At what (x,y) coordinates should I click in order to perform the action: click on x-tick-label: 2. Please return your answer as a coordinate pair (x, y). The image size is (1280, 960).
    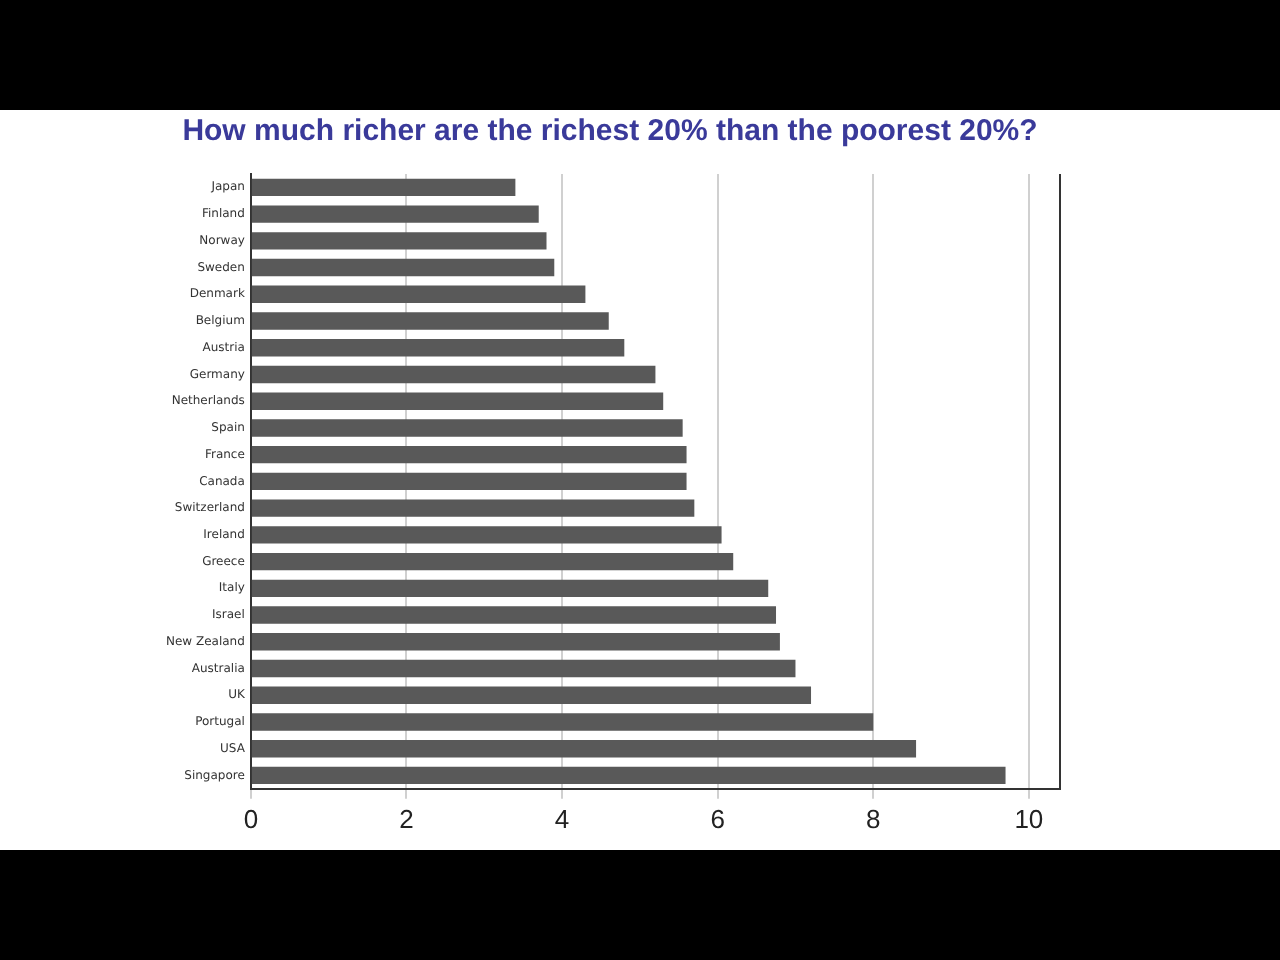
    Looking at the image, I should click on (406, 818).